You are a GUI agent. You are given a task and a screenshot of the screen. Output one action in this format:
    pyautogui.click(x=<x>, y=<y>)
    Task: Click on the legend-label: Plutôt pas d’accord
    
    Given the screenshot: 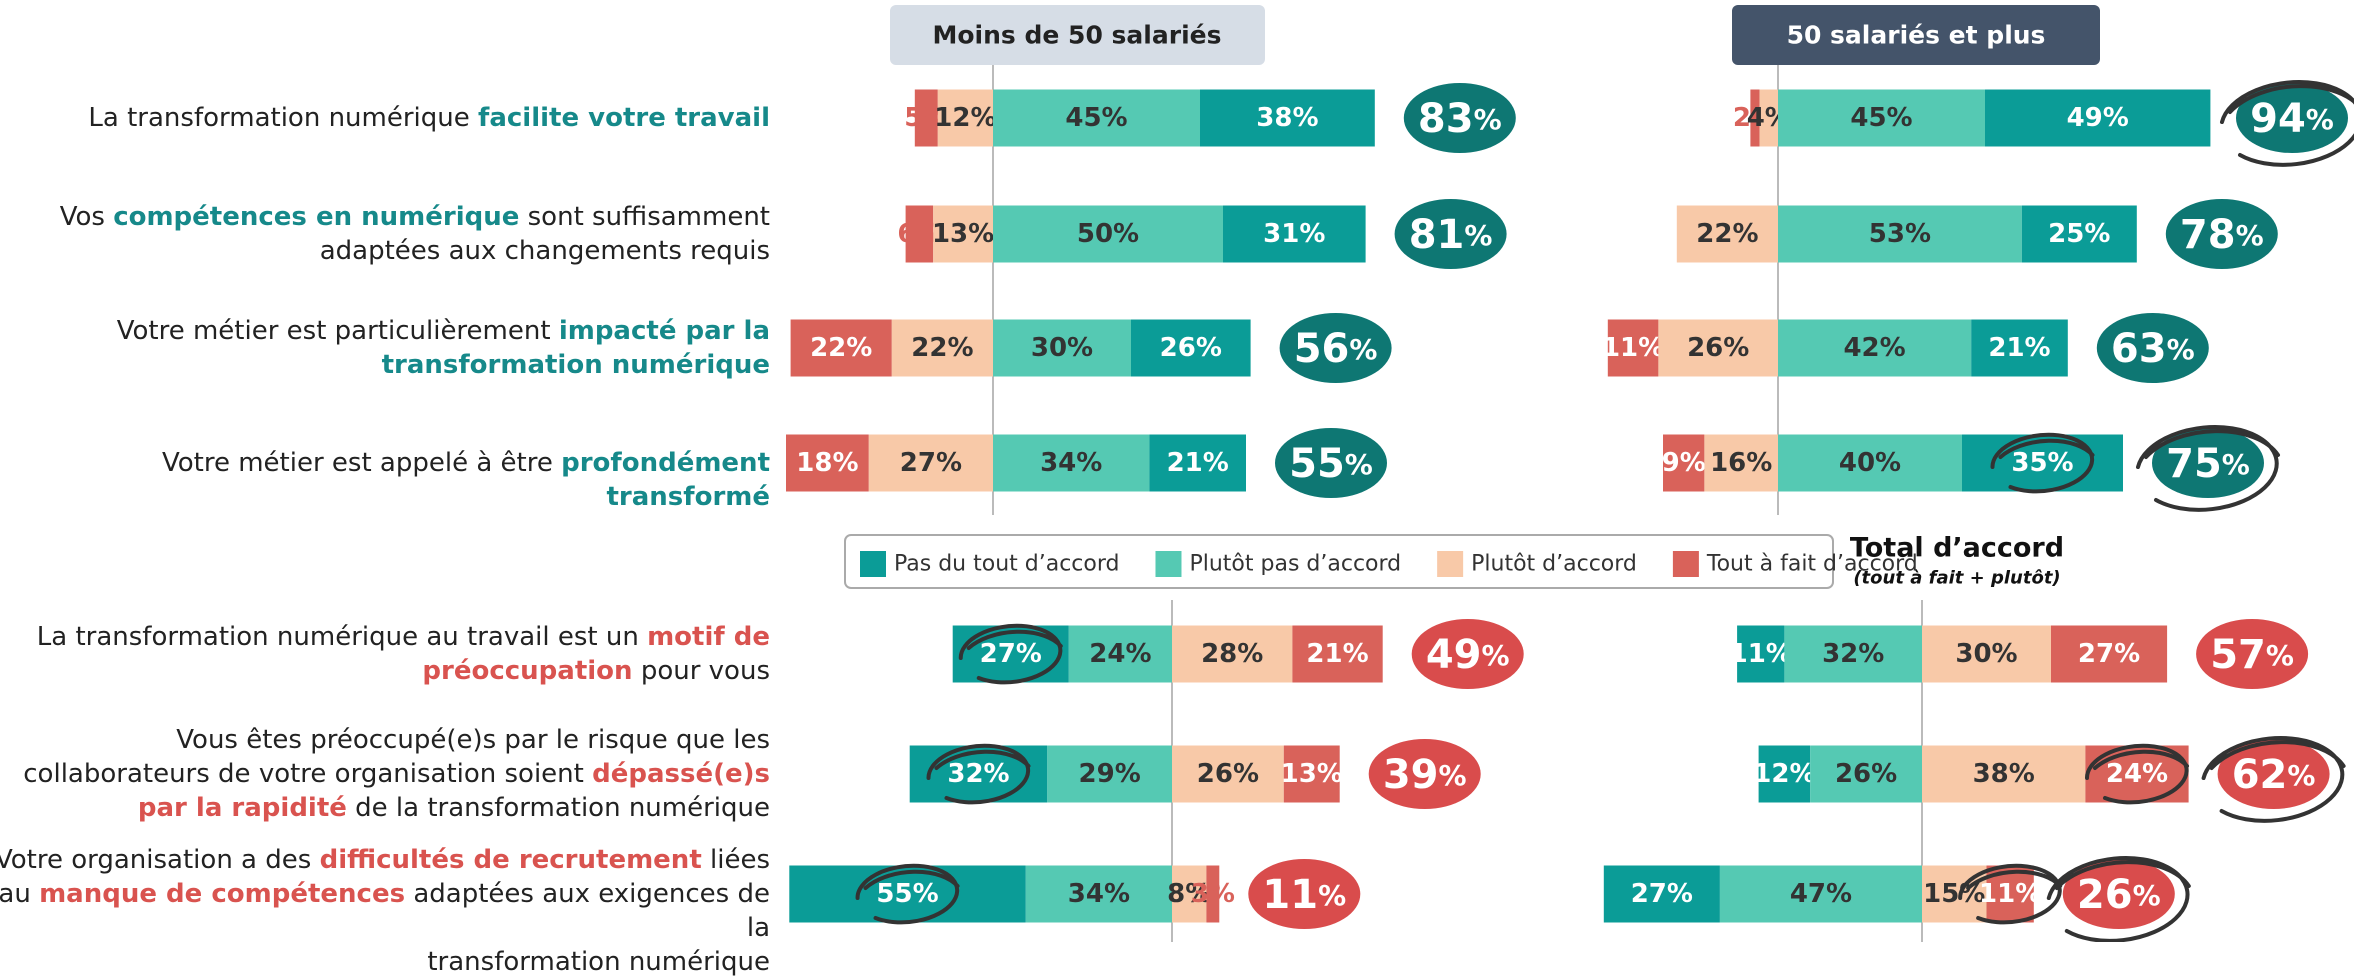 What is the action you would take?
    pyautogui.click(x=1295, y=564)
    